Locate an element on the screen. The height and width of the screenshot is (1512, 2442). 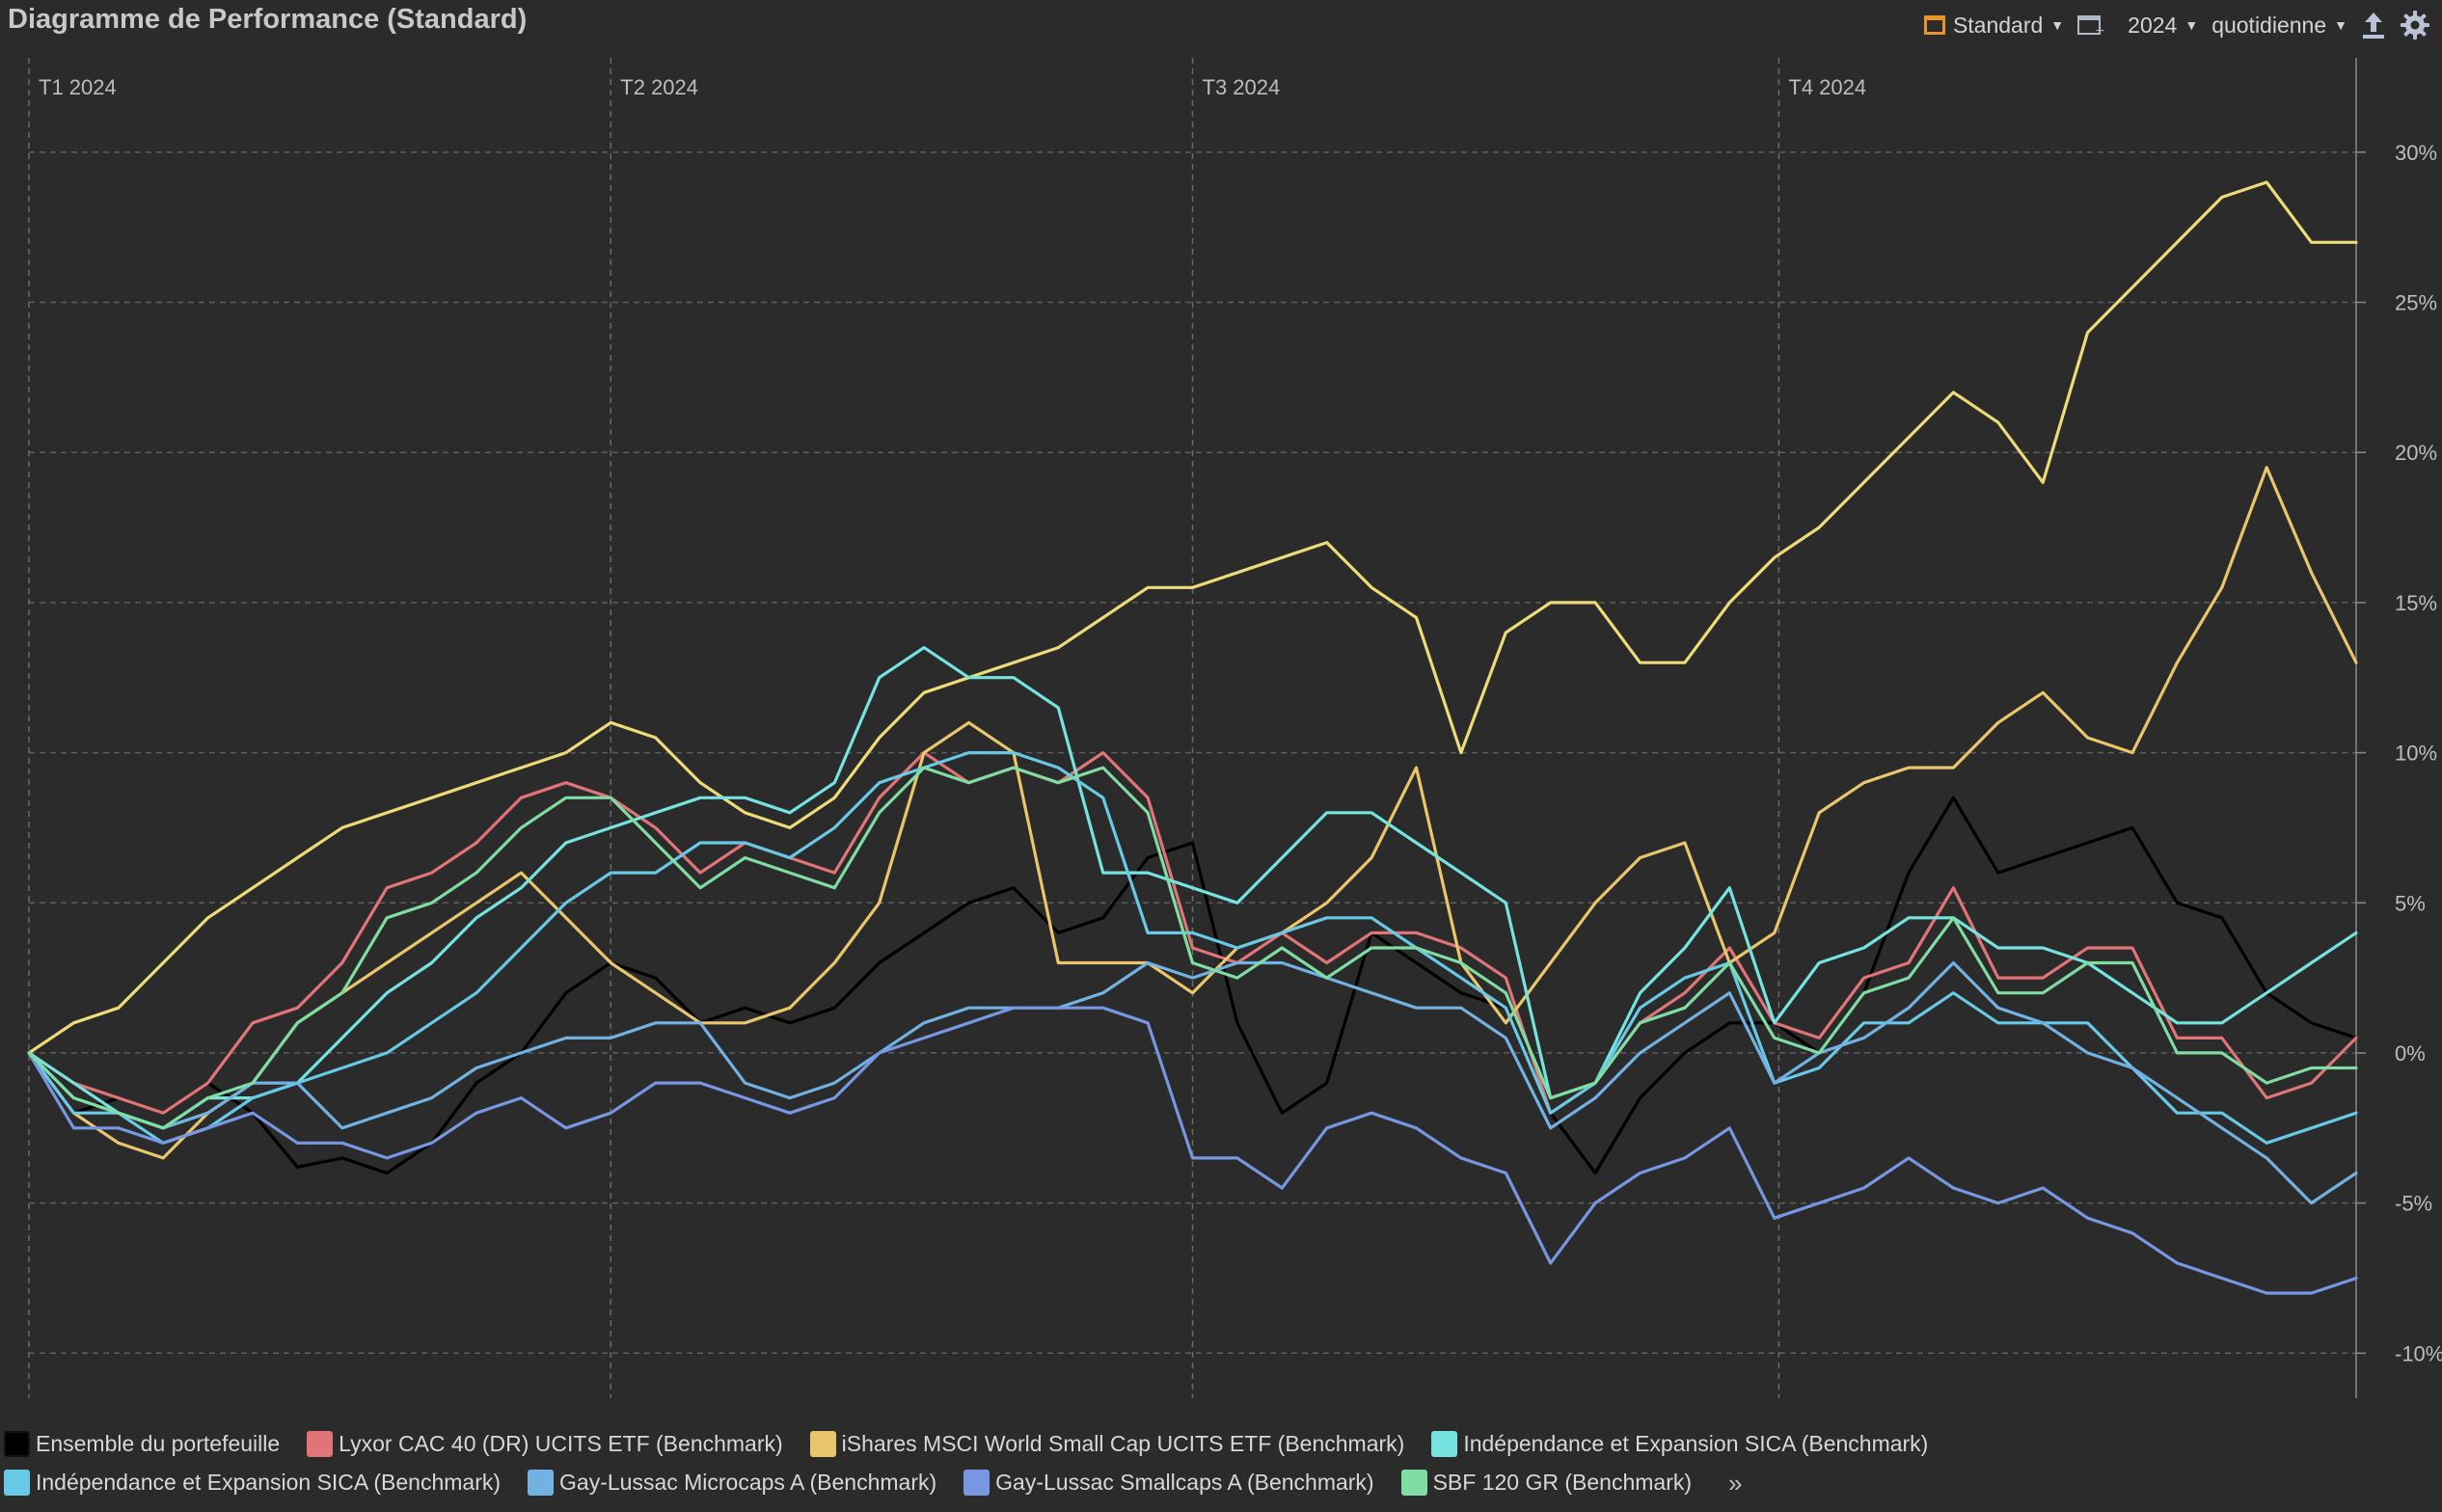
standard-icon is located at coordinates (1934, 25).